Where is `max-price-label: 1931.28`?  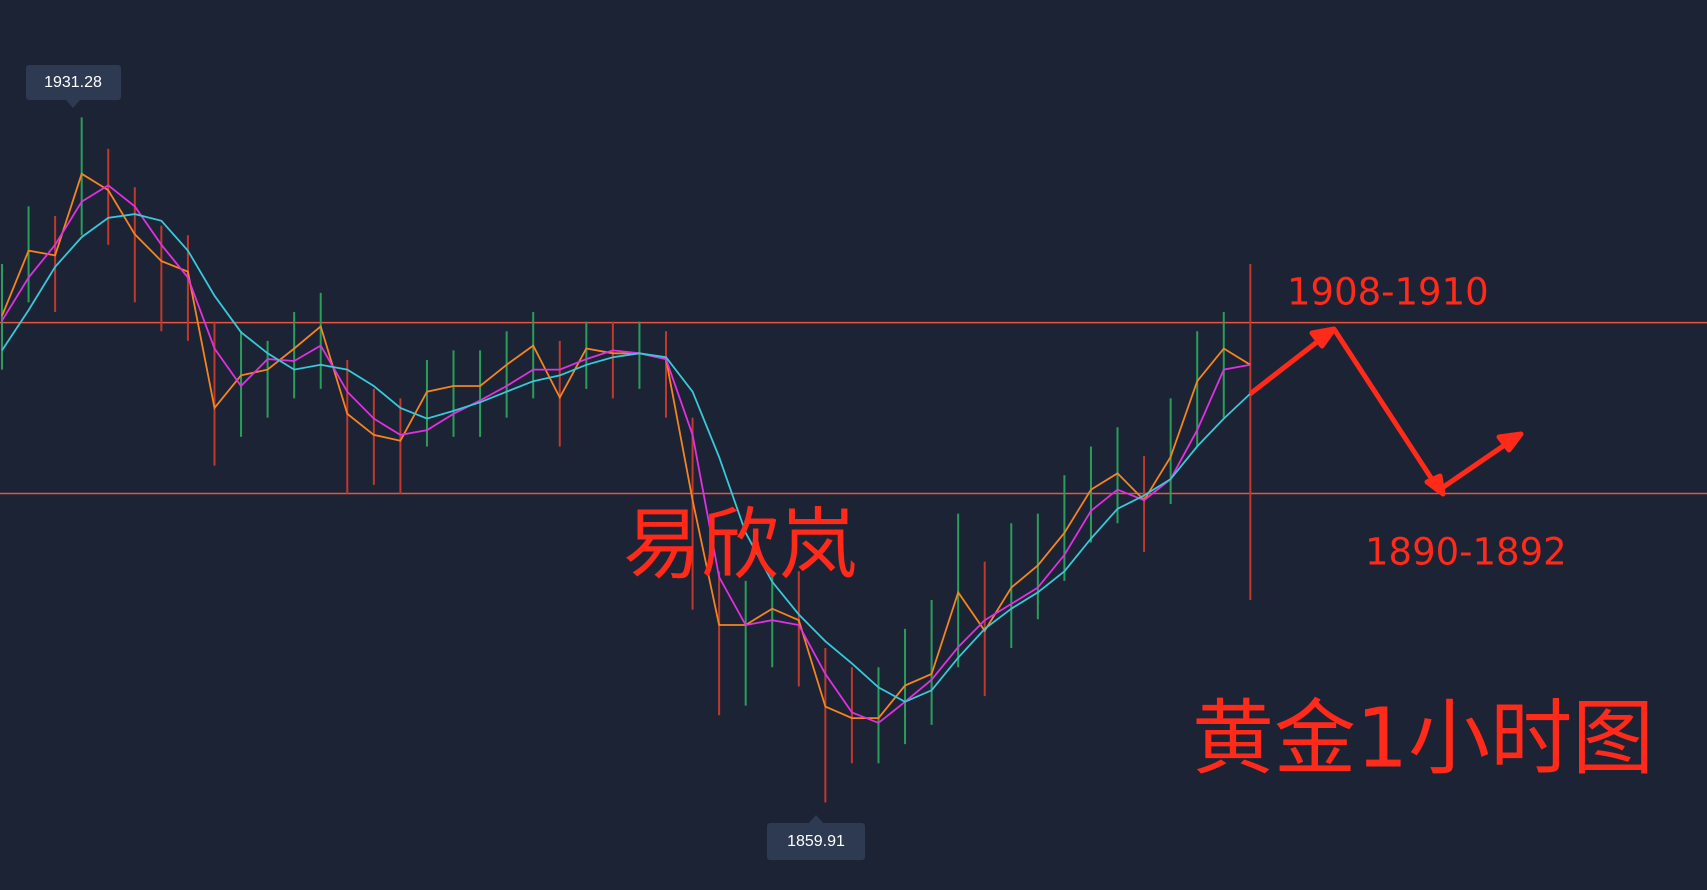
max-price-label: 1931.28 is located at coordinates (73, 82).